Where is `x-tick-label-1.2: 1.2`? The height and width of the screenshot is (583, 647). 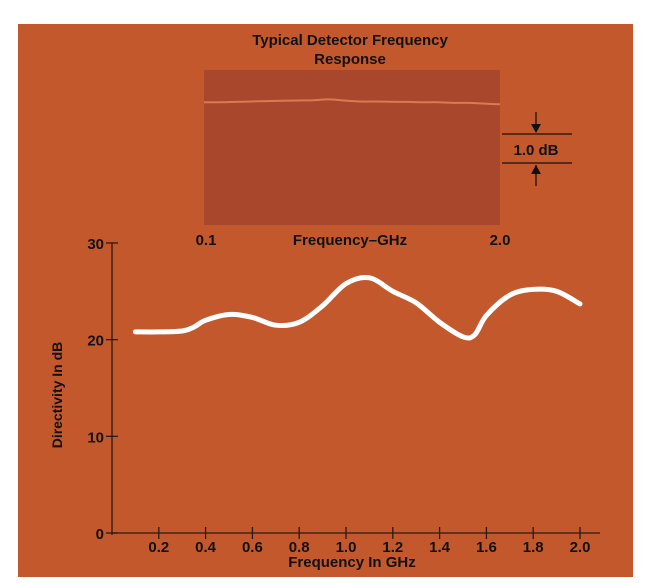
x-tick-label-1.2: 1.2 is located at coordinates (392, 547).